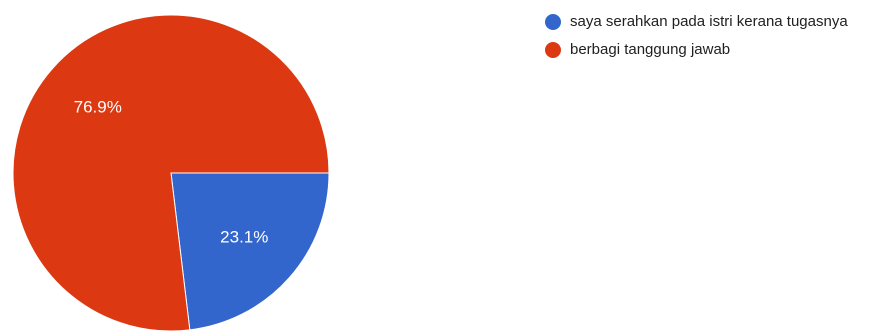  I want to click on legend-label-0: saya serahkan pada istri kerana tugasnya, so click(709, 21).